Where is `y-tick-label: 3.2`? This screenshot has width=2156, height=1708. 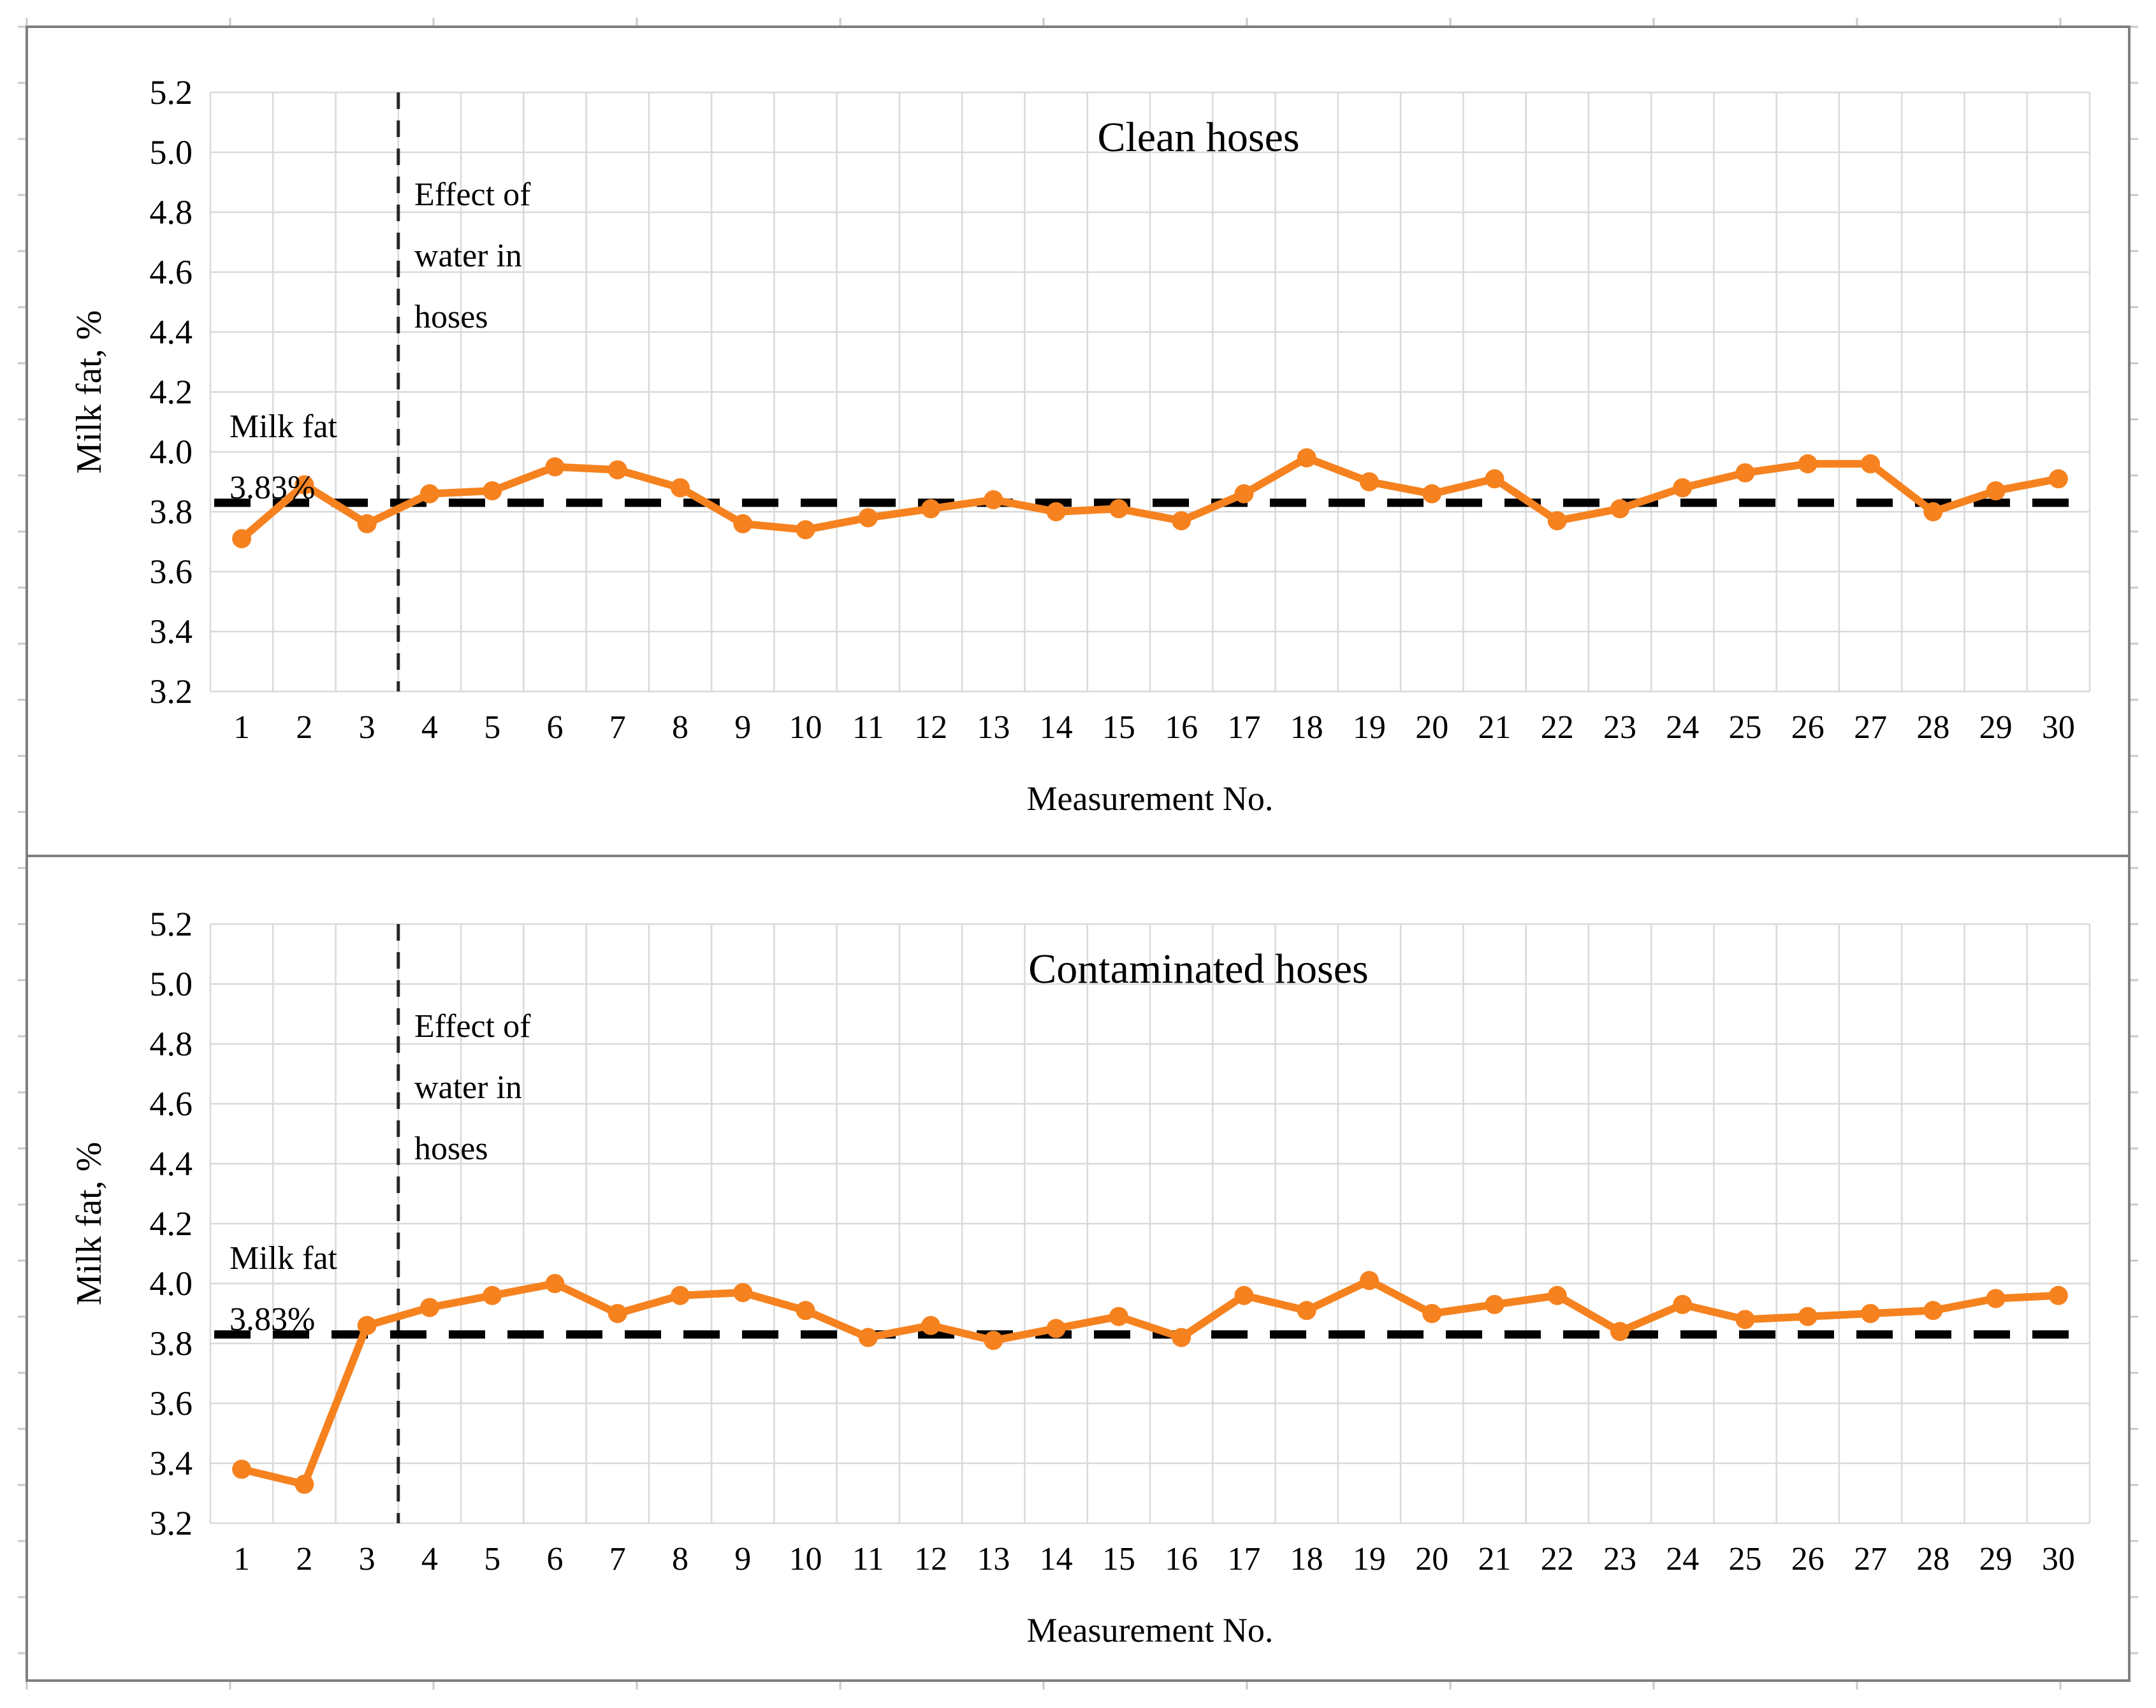
y-tick-label: 3.2 is located at coordinates (171, 1523).